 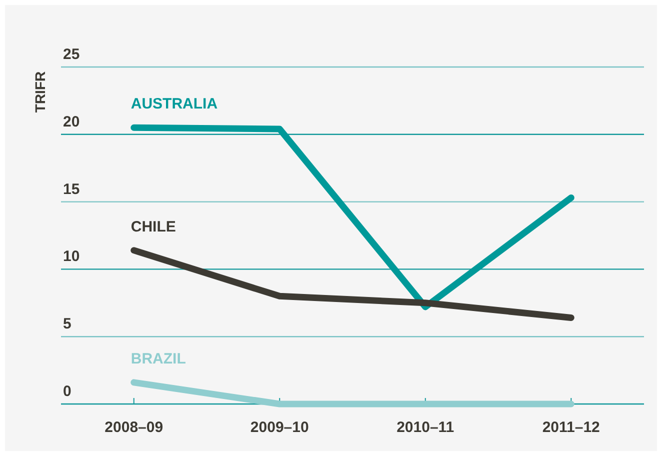 What do you see at coordinates (71, 189) in the screenshot?
I see `y-tick-label: 15` at bounding box center [71, 189].